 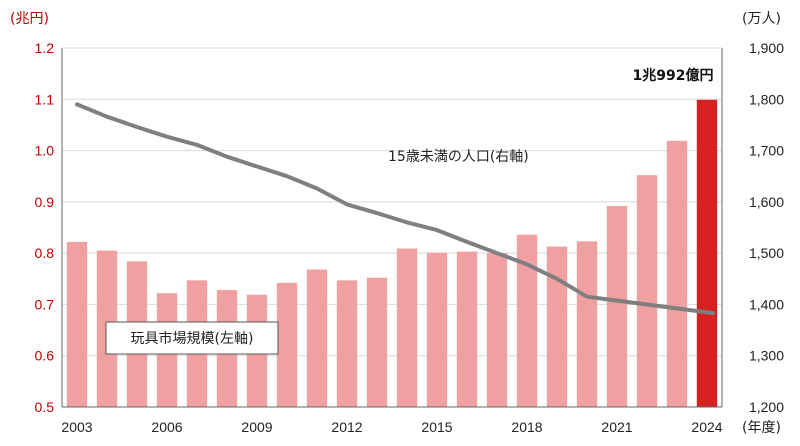 I want to click on x-tick-label: 2024, so click(x=706, y=427).